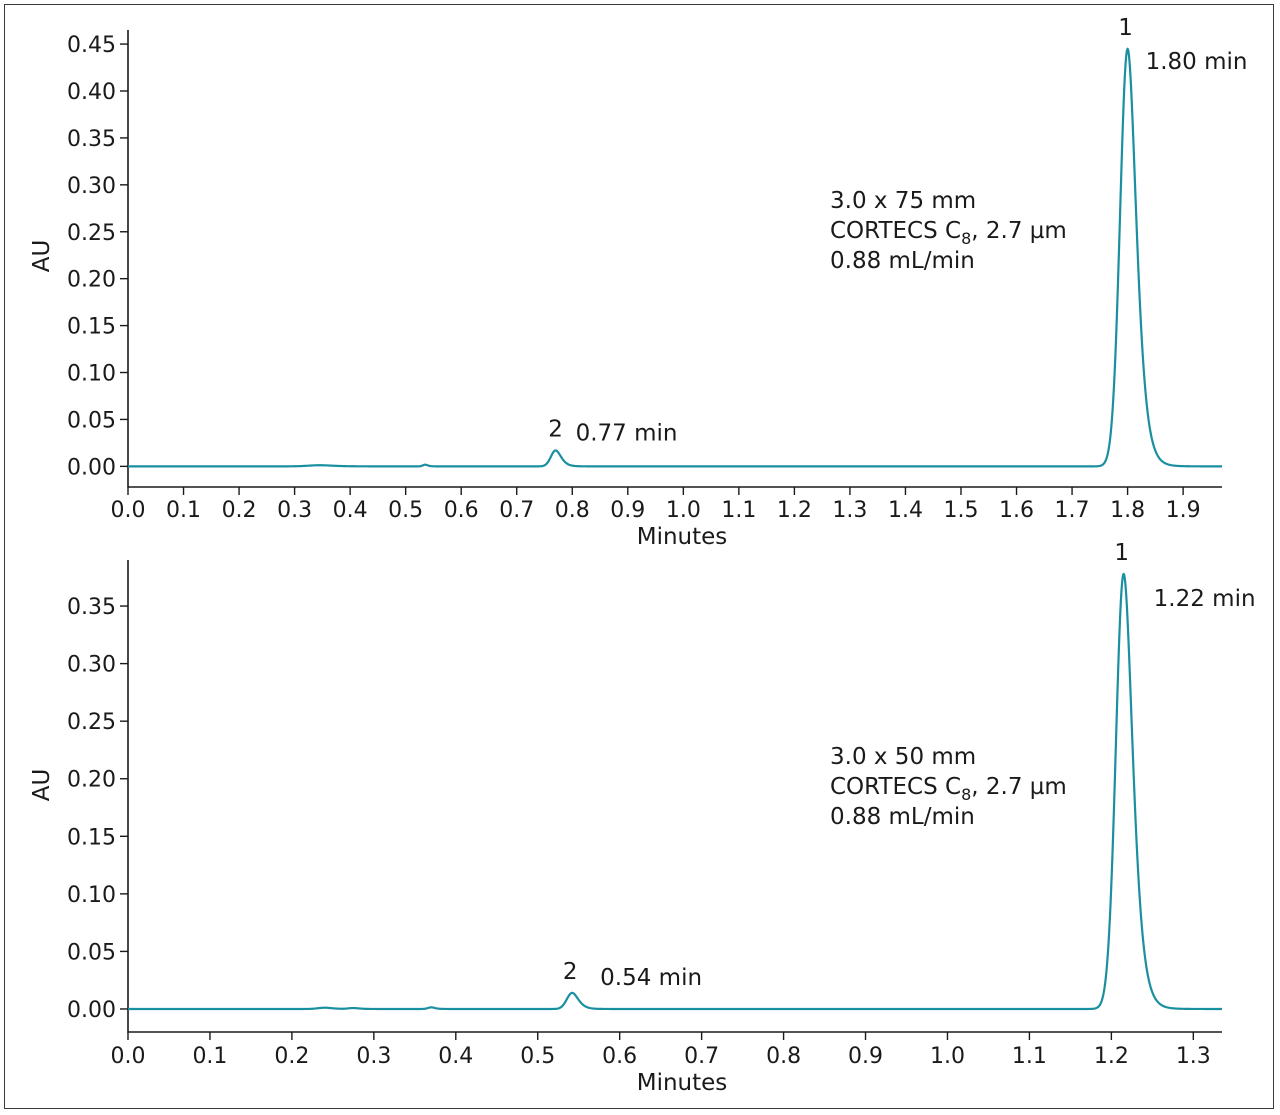 The width and height of the screenshot is (1280, 1115). What do you see at coordinates (960, 510) in the screenshot?
I see `x-tick-label: 1.5` at bounding box center [960, 510].